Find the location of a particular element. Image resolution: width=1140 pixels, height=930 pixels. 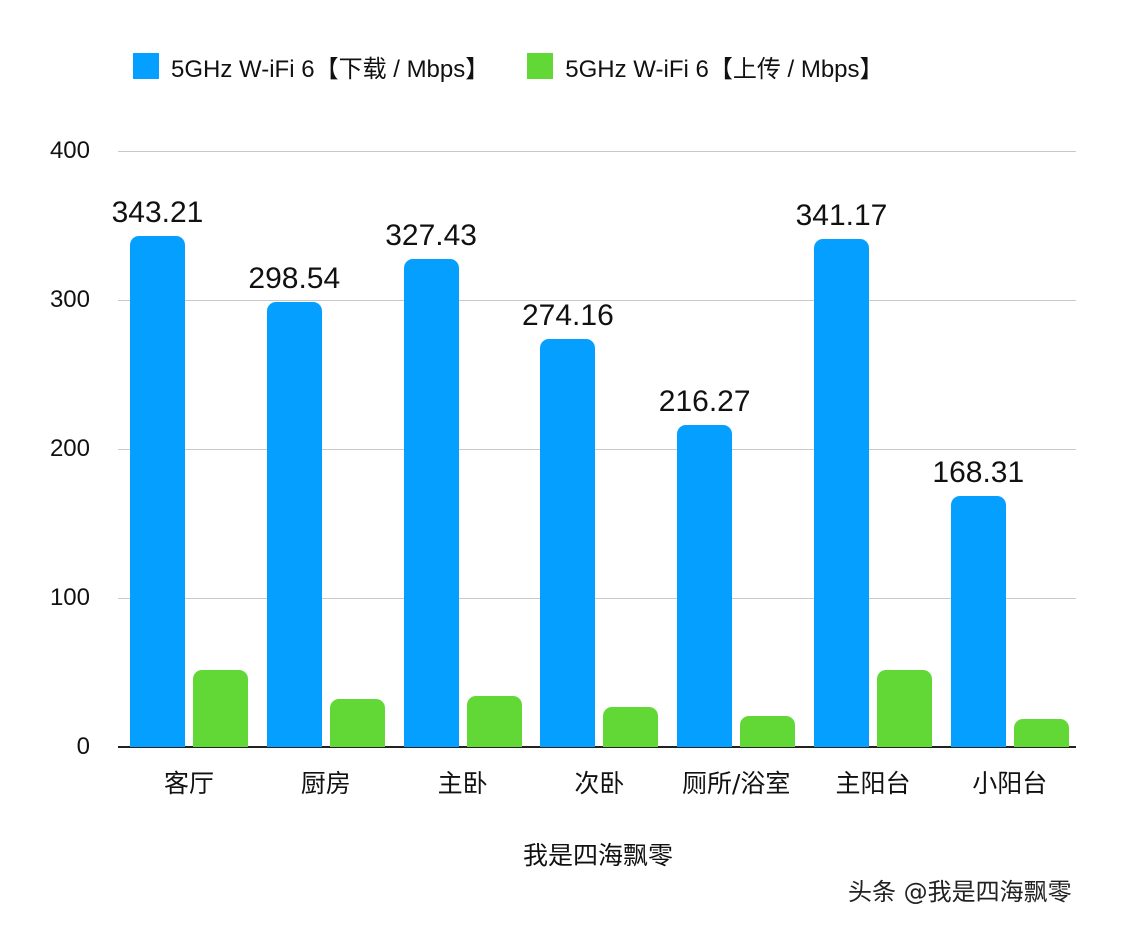

x-tick-label: 主卧 is located at coordinates (462, 783).